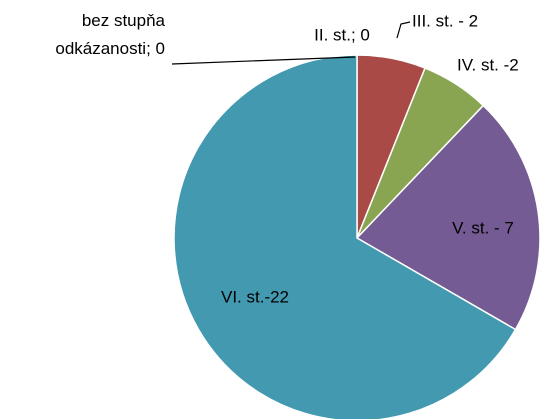 The image size is (550, 419). Describe the element at coordinates (488, 64) in the screenshot. I see `data-label: IV. st. -2` at that location.